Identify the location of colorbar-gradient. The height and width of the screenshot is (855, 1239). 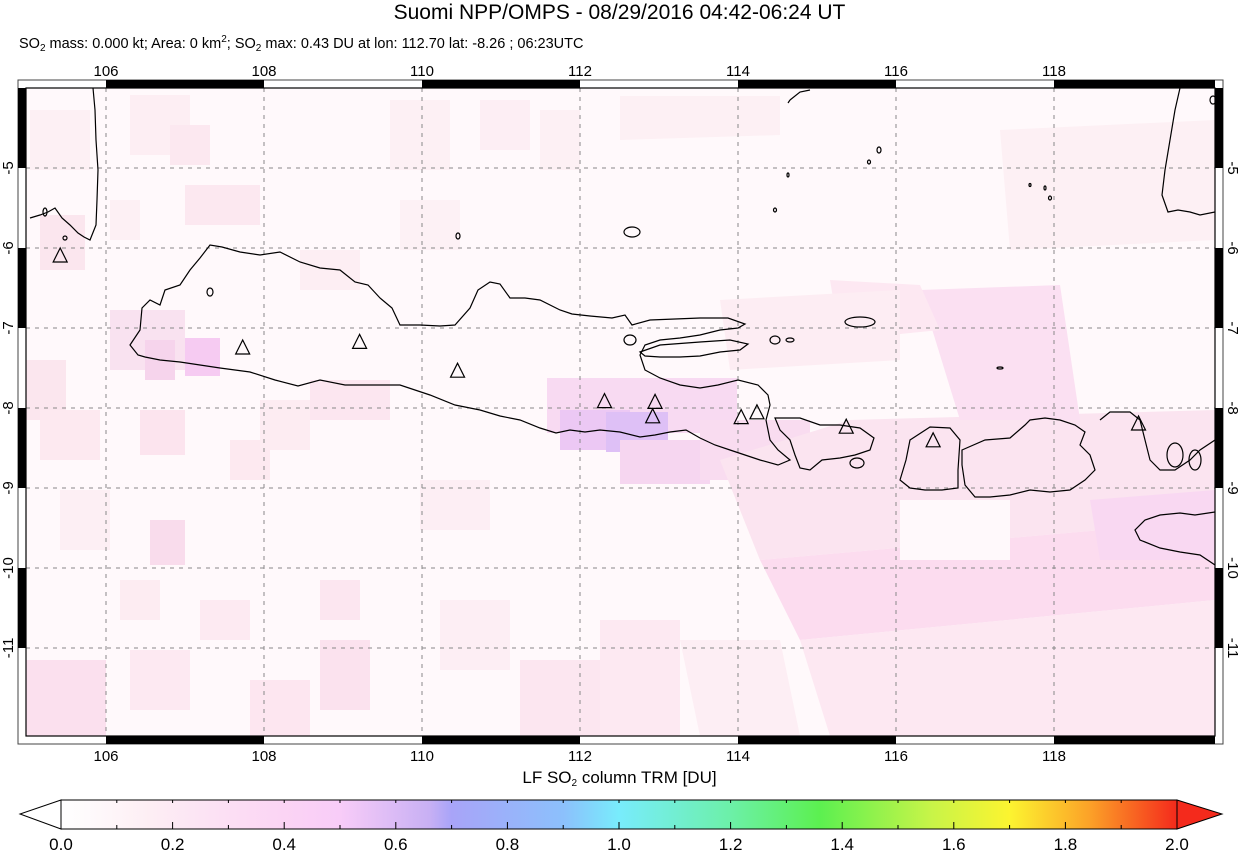
(619, 814).